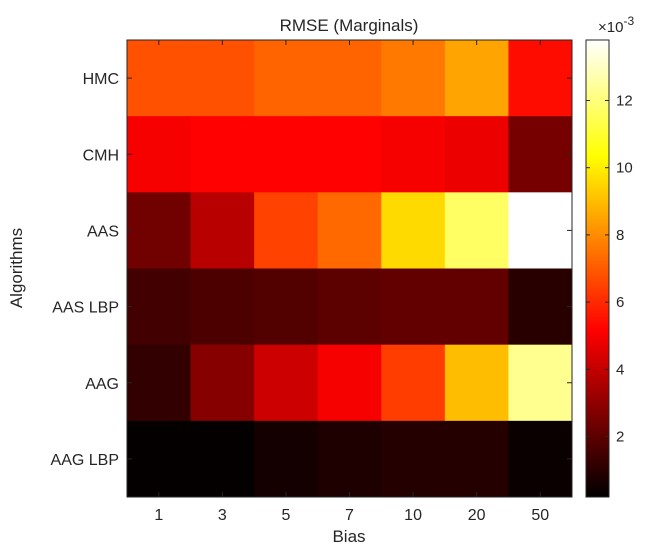 Image resolution: width=665 pixels, height=546 pixels. What do you see at coordinates (540, 515) in the screenshot?
I see `x-tick-label: 50` at bounding box center [540, 515].